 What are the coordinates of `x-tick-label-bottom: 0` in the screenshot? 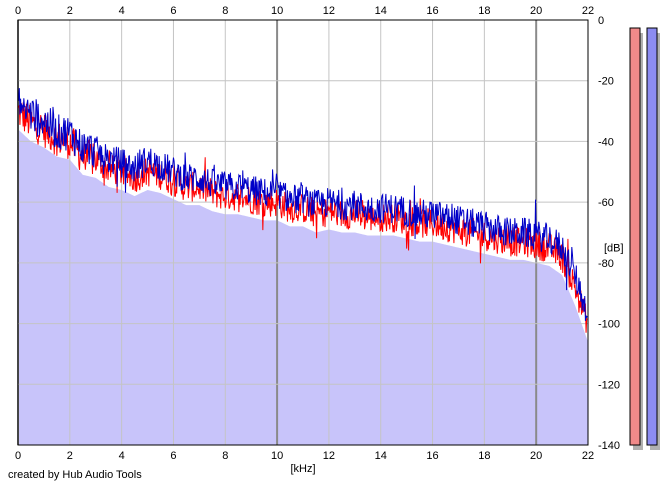 It's located at (18, 456).